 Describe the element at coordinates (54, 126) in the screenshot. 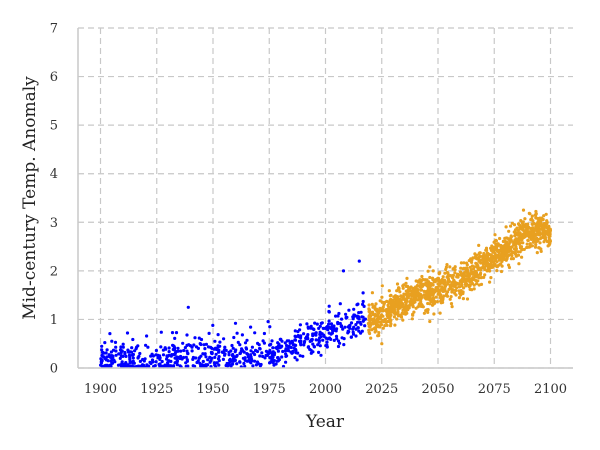

I see `y-tick-label: 5` at that location.